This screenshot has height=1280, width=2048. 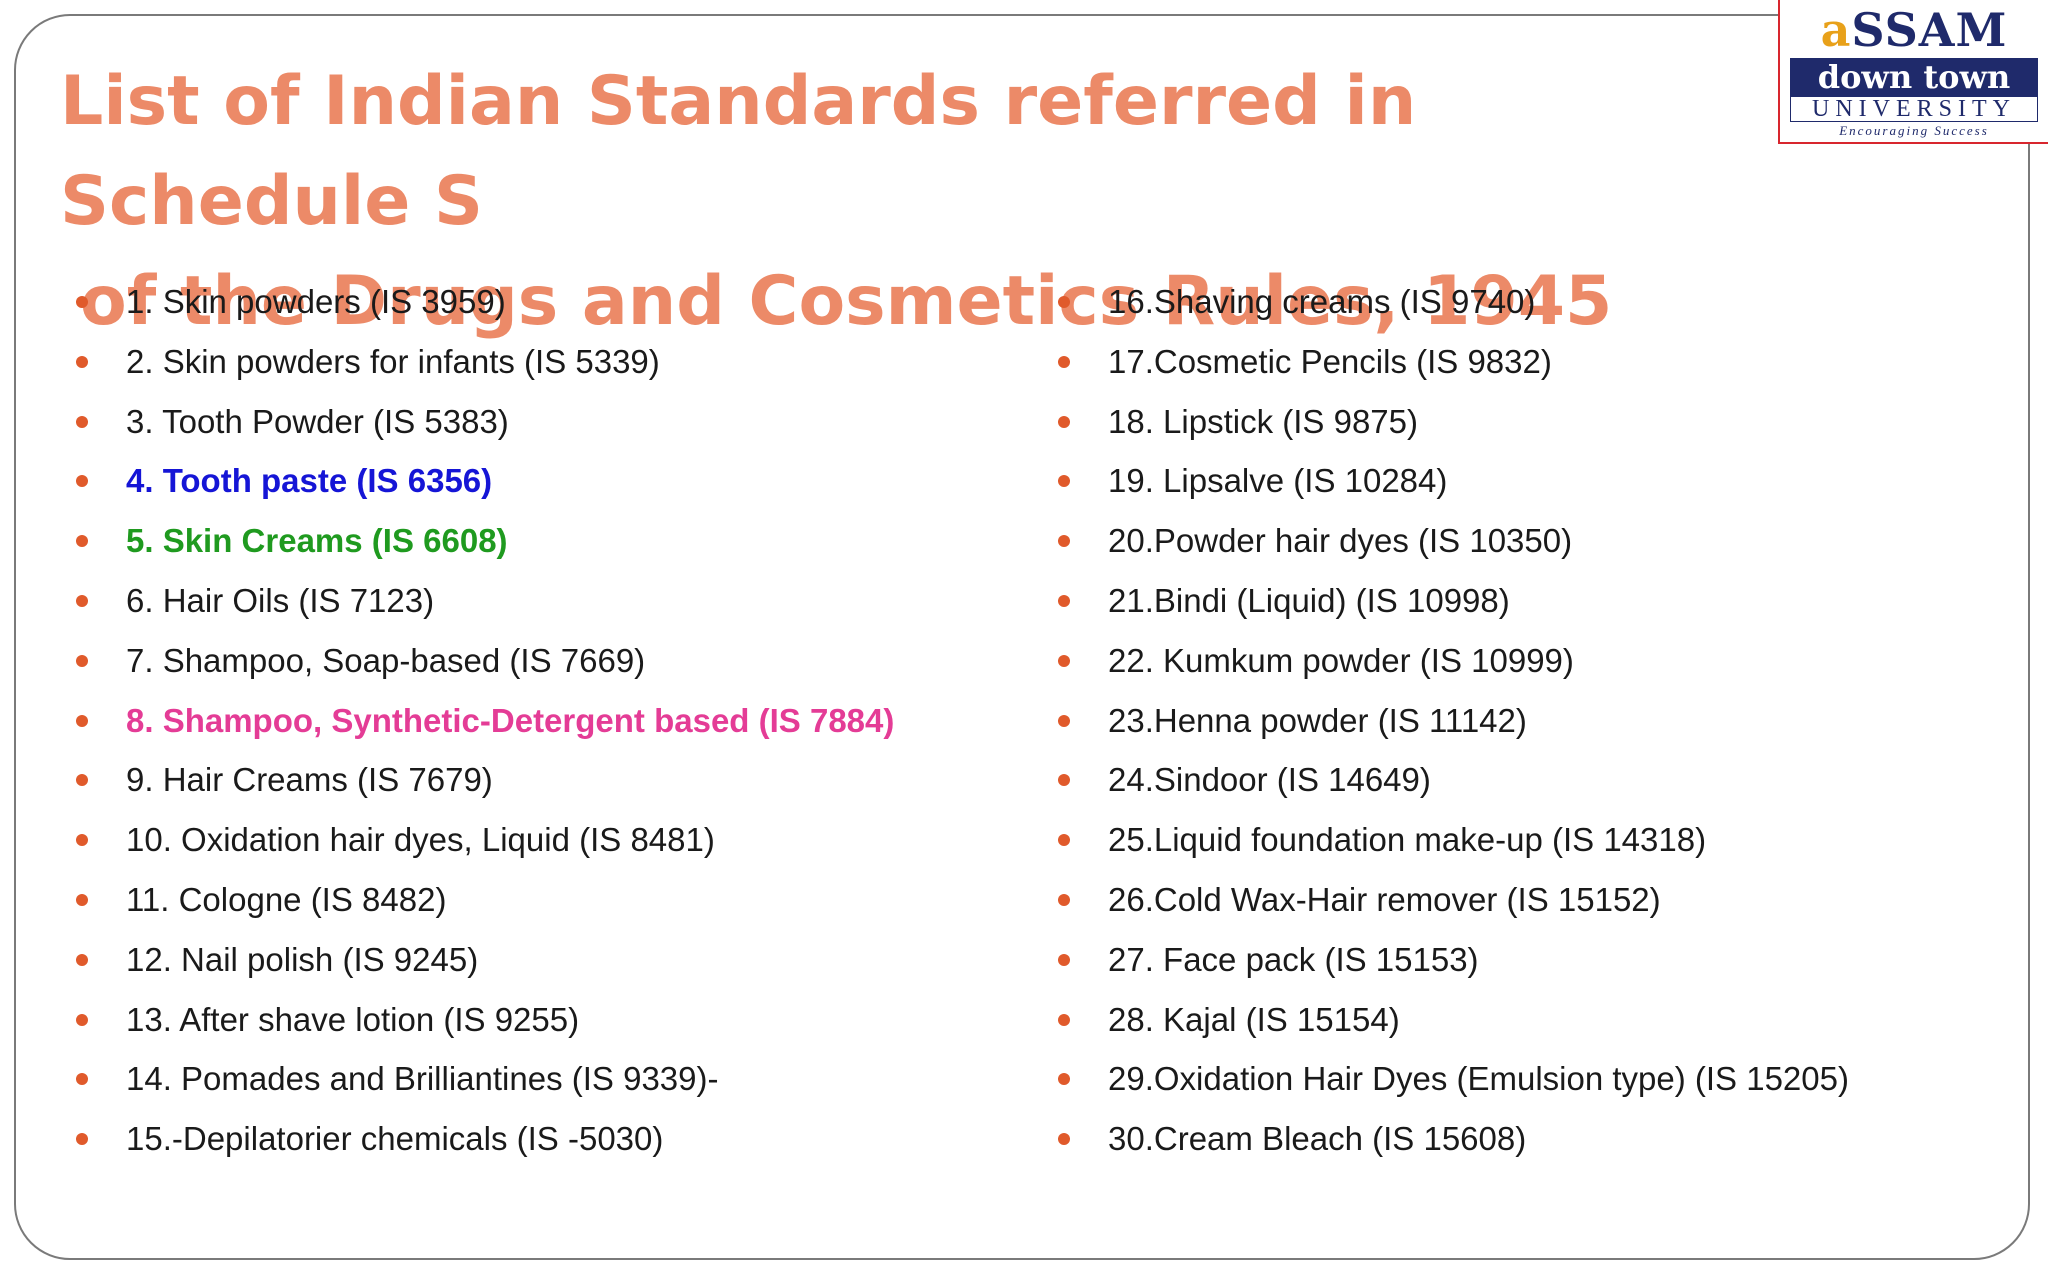 I want to click on list-item-text: 7. Shampoo, Soap-based (IS 7669), so click(x=386, y=660).